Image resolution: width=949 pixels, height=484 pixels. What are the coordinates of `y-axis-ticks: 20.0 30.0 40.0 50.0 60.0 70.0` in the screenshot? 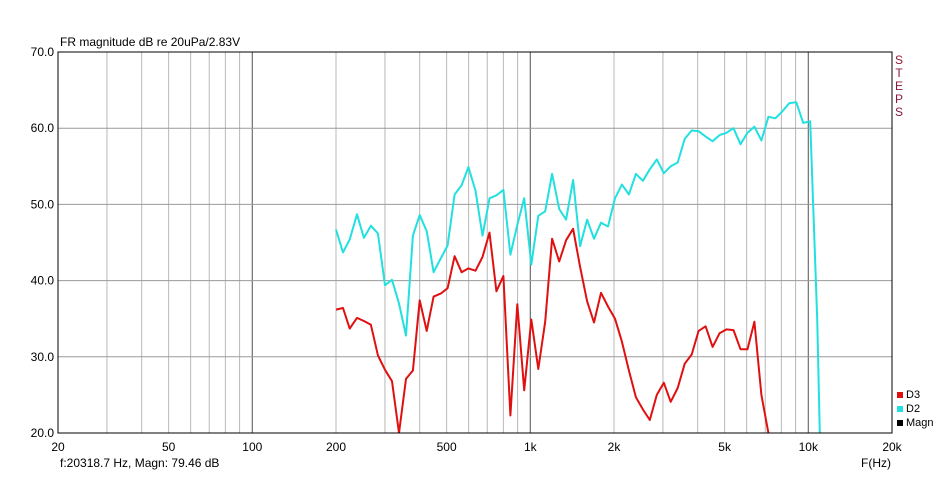 It's located at (43, 242).